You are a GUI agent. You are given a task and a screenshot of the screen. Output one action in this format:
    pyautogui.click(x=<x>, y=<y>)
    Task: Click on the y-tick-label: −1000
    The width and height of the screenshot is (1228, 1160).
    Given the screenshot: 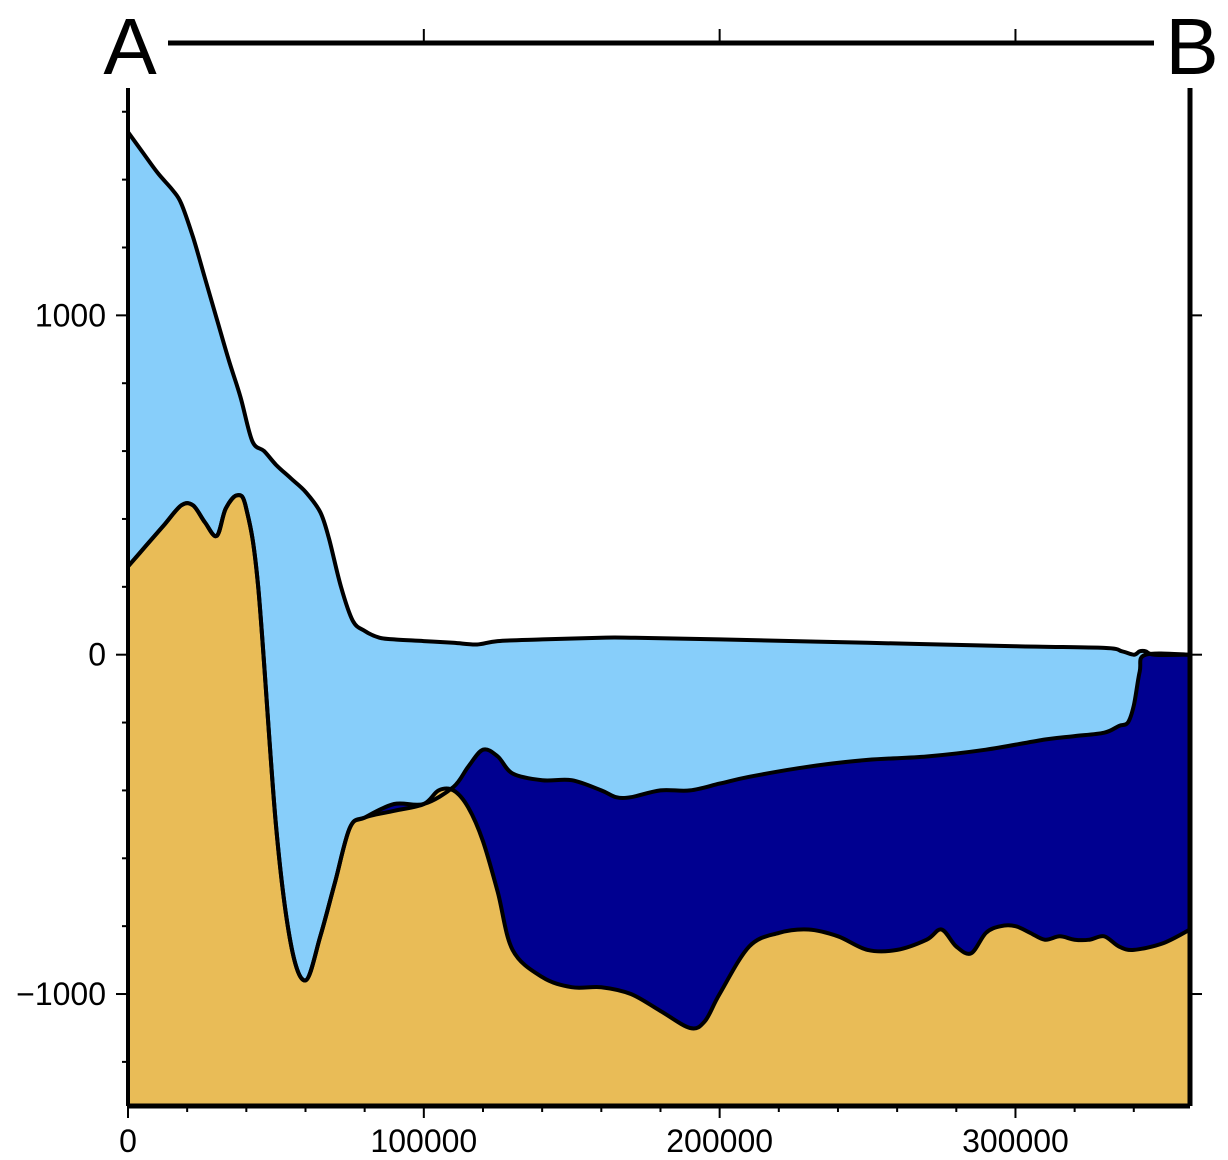 What is the action you would take?
    pyautogui.click(x=61, y=994)
    